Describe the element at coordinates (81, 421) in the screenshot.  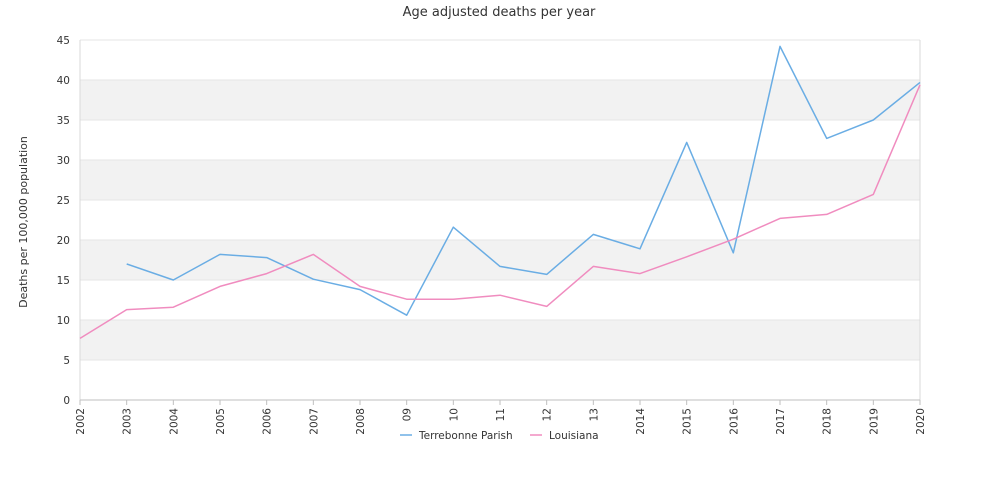
I see `x-tick-label: 2002` at that location.